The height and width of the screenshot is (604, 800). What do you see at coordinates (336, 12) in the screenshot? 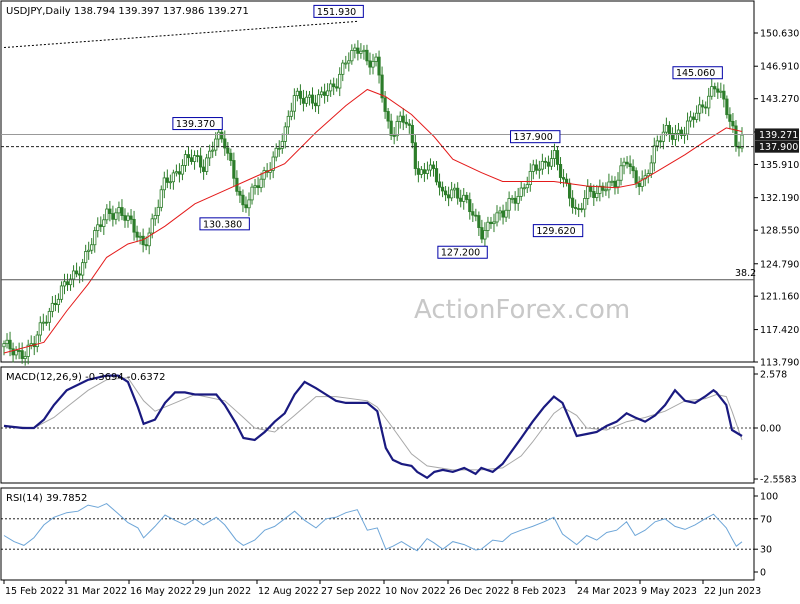
I see `swing-label-text: 151.930` at bounding box center [336, 12].